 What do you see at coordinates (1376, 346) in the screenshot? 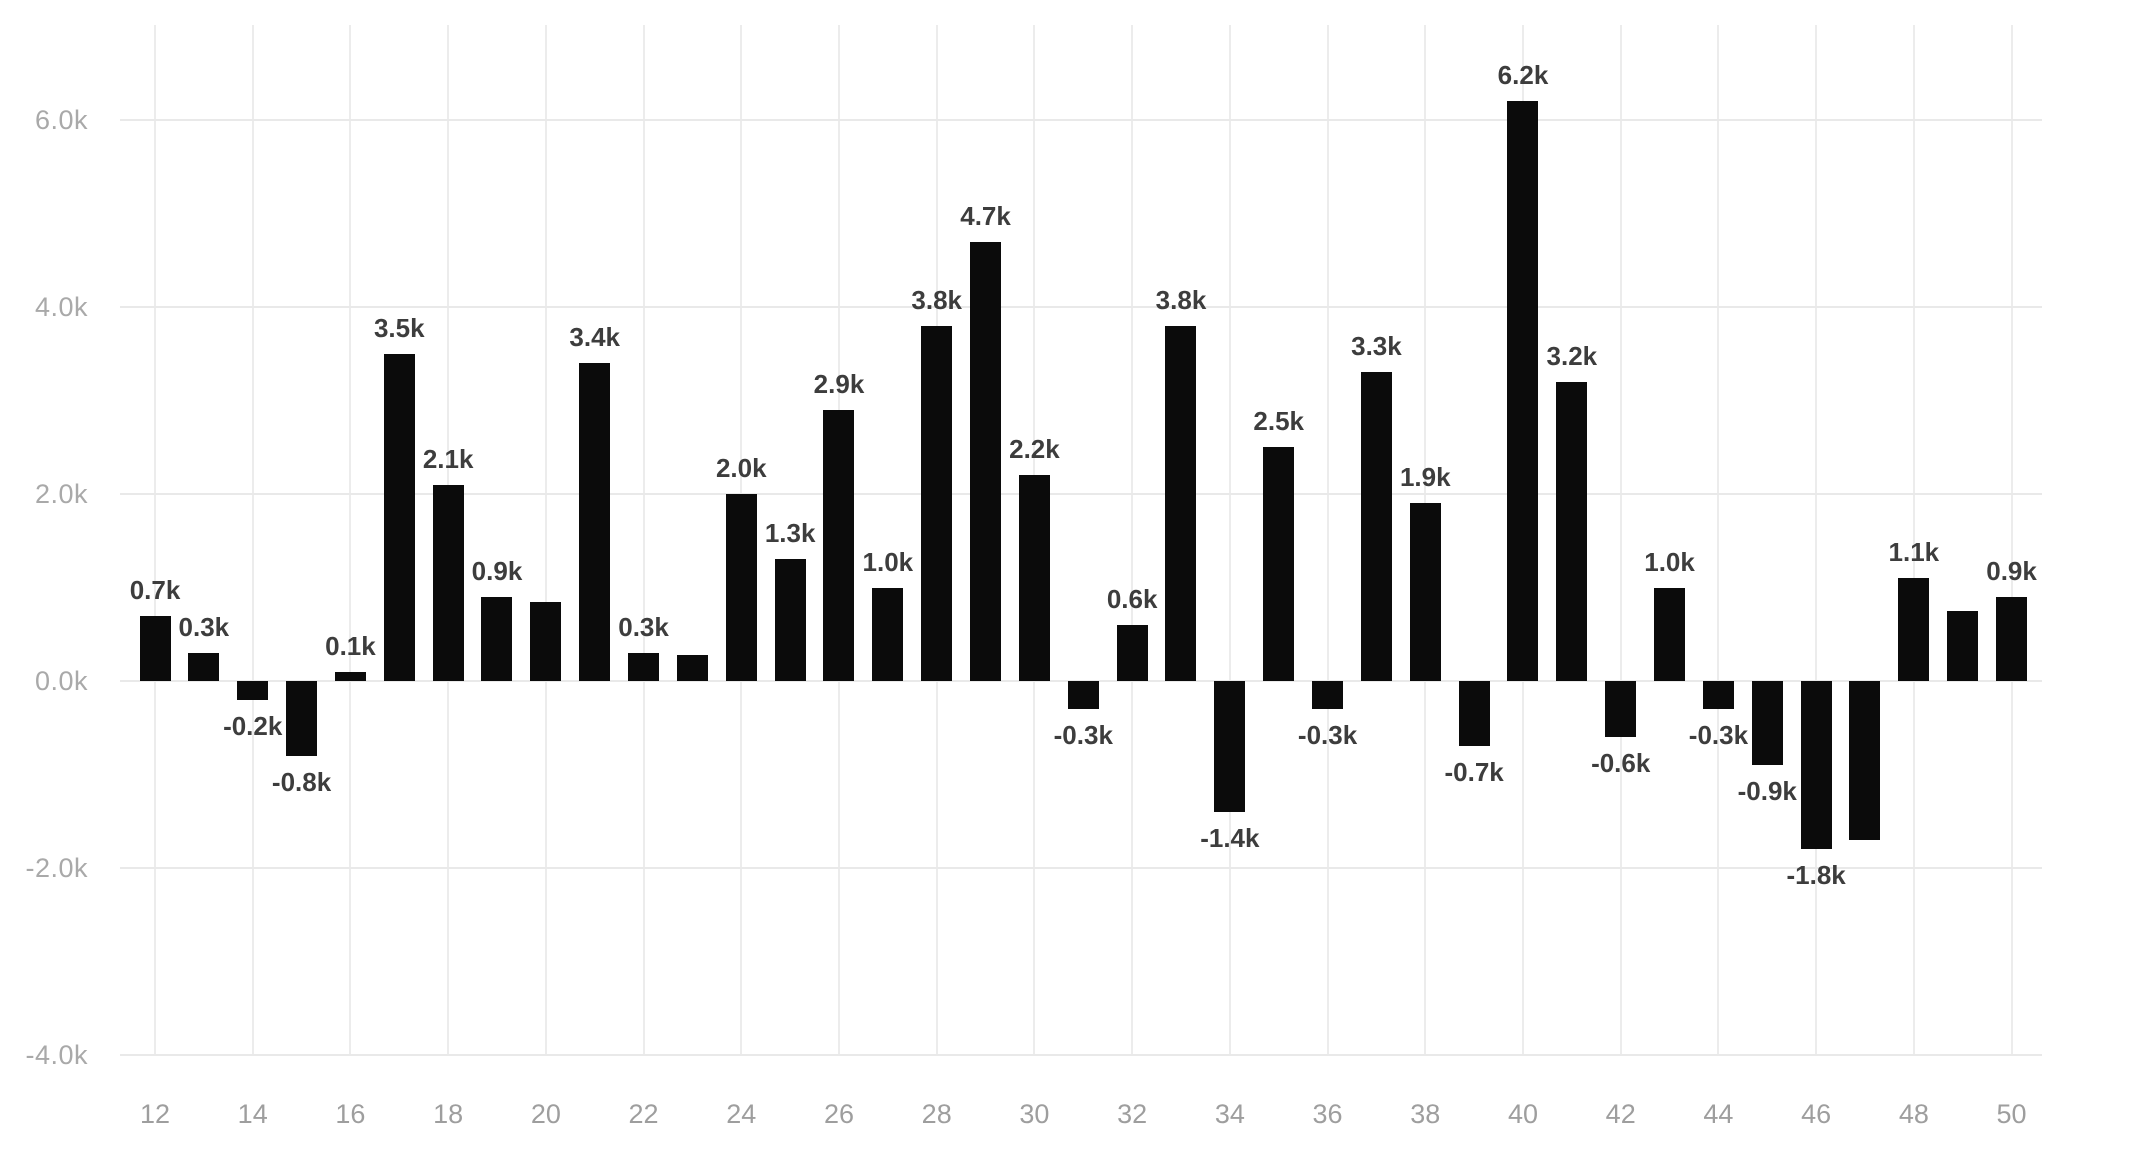
I see `bar-value-label: 3.3k` at bounding box center [1376, 346].